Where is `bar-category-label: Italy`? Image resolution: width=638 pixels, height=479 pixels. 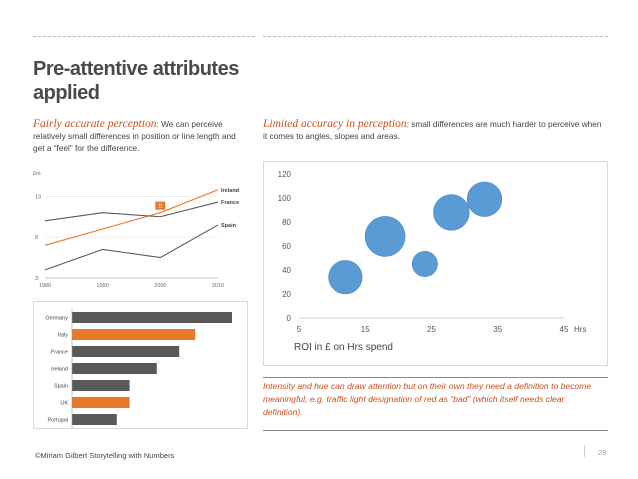 bar-category-label: Italy is located at coordinates (63, 336).